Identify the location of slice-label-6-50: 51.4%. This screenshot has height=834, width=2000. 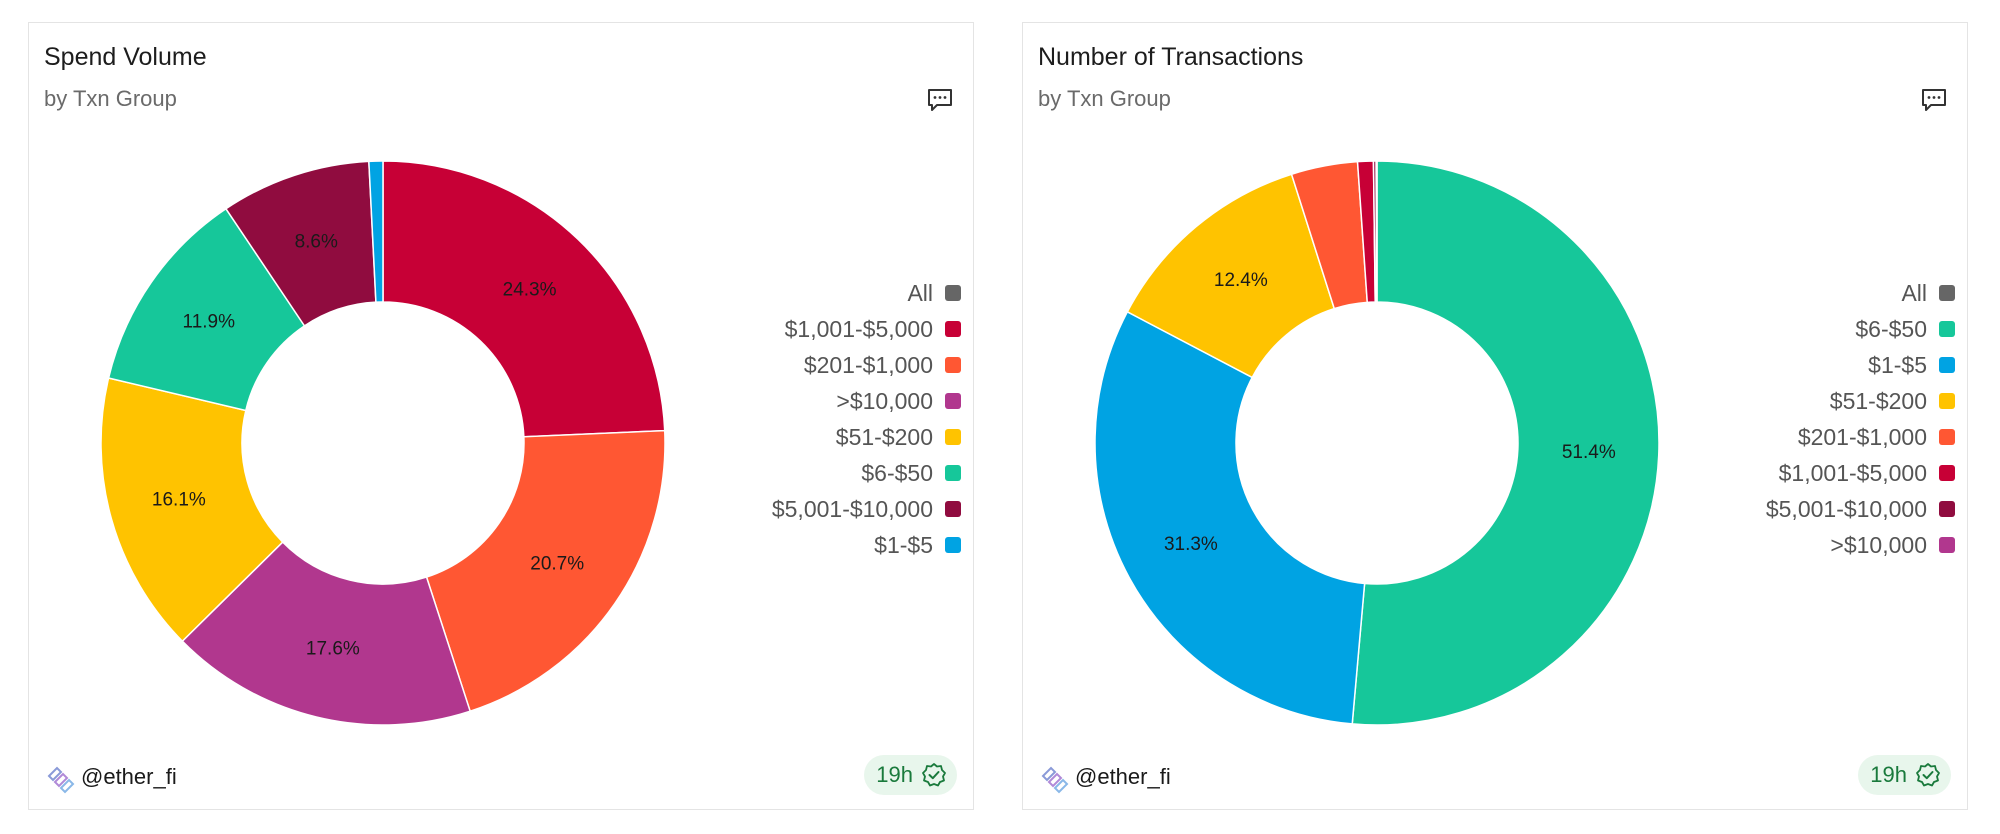
(1589, 452).